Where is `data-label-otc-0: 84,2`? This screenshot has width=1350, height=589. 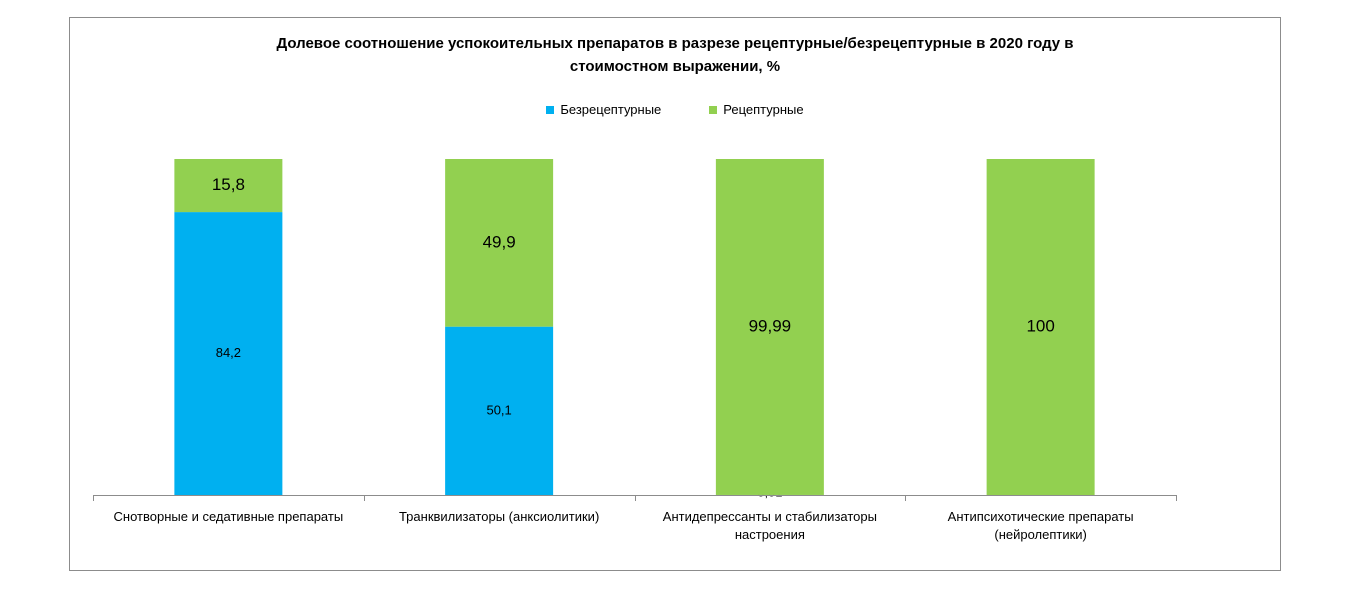
data-label-otc-0: 84,2 is located at coordinates (228, 352).